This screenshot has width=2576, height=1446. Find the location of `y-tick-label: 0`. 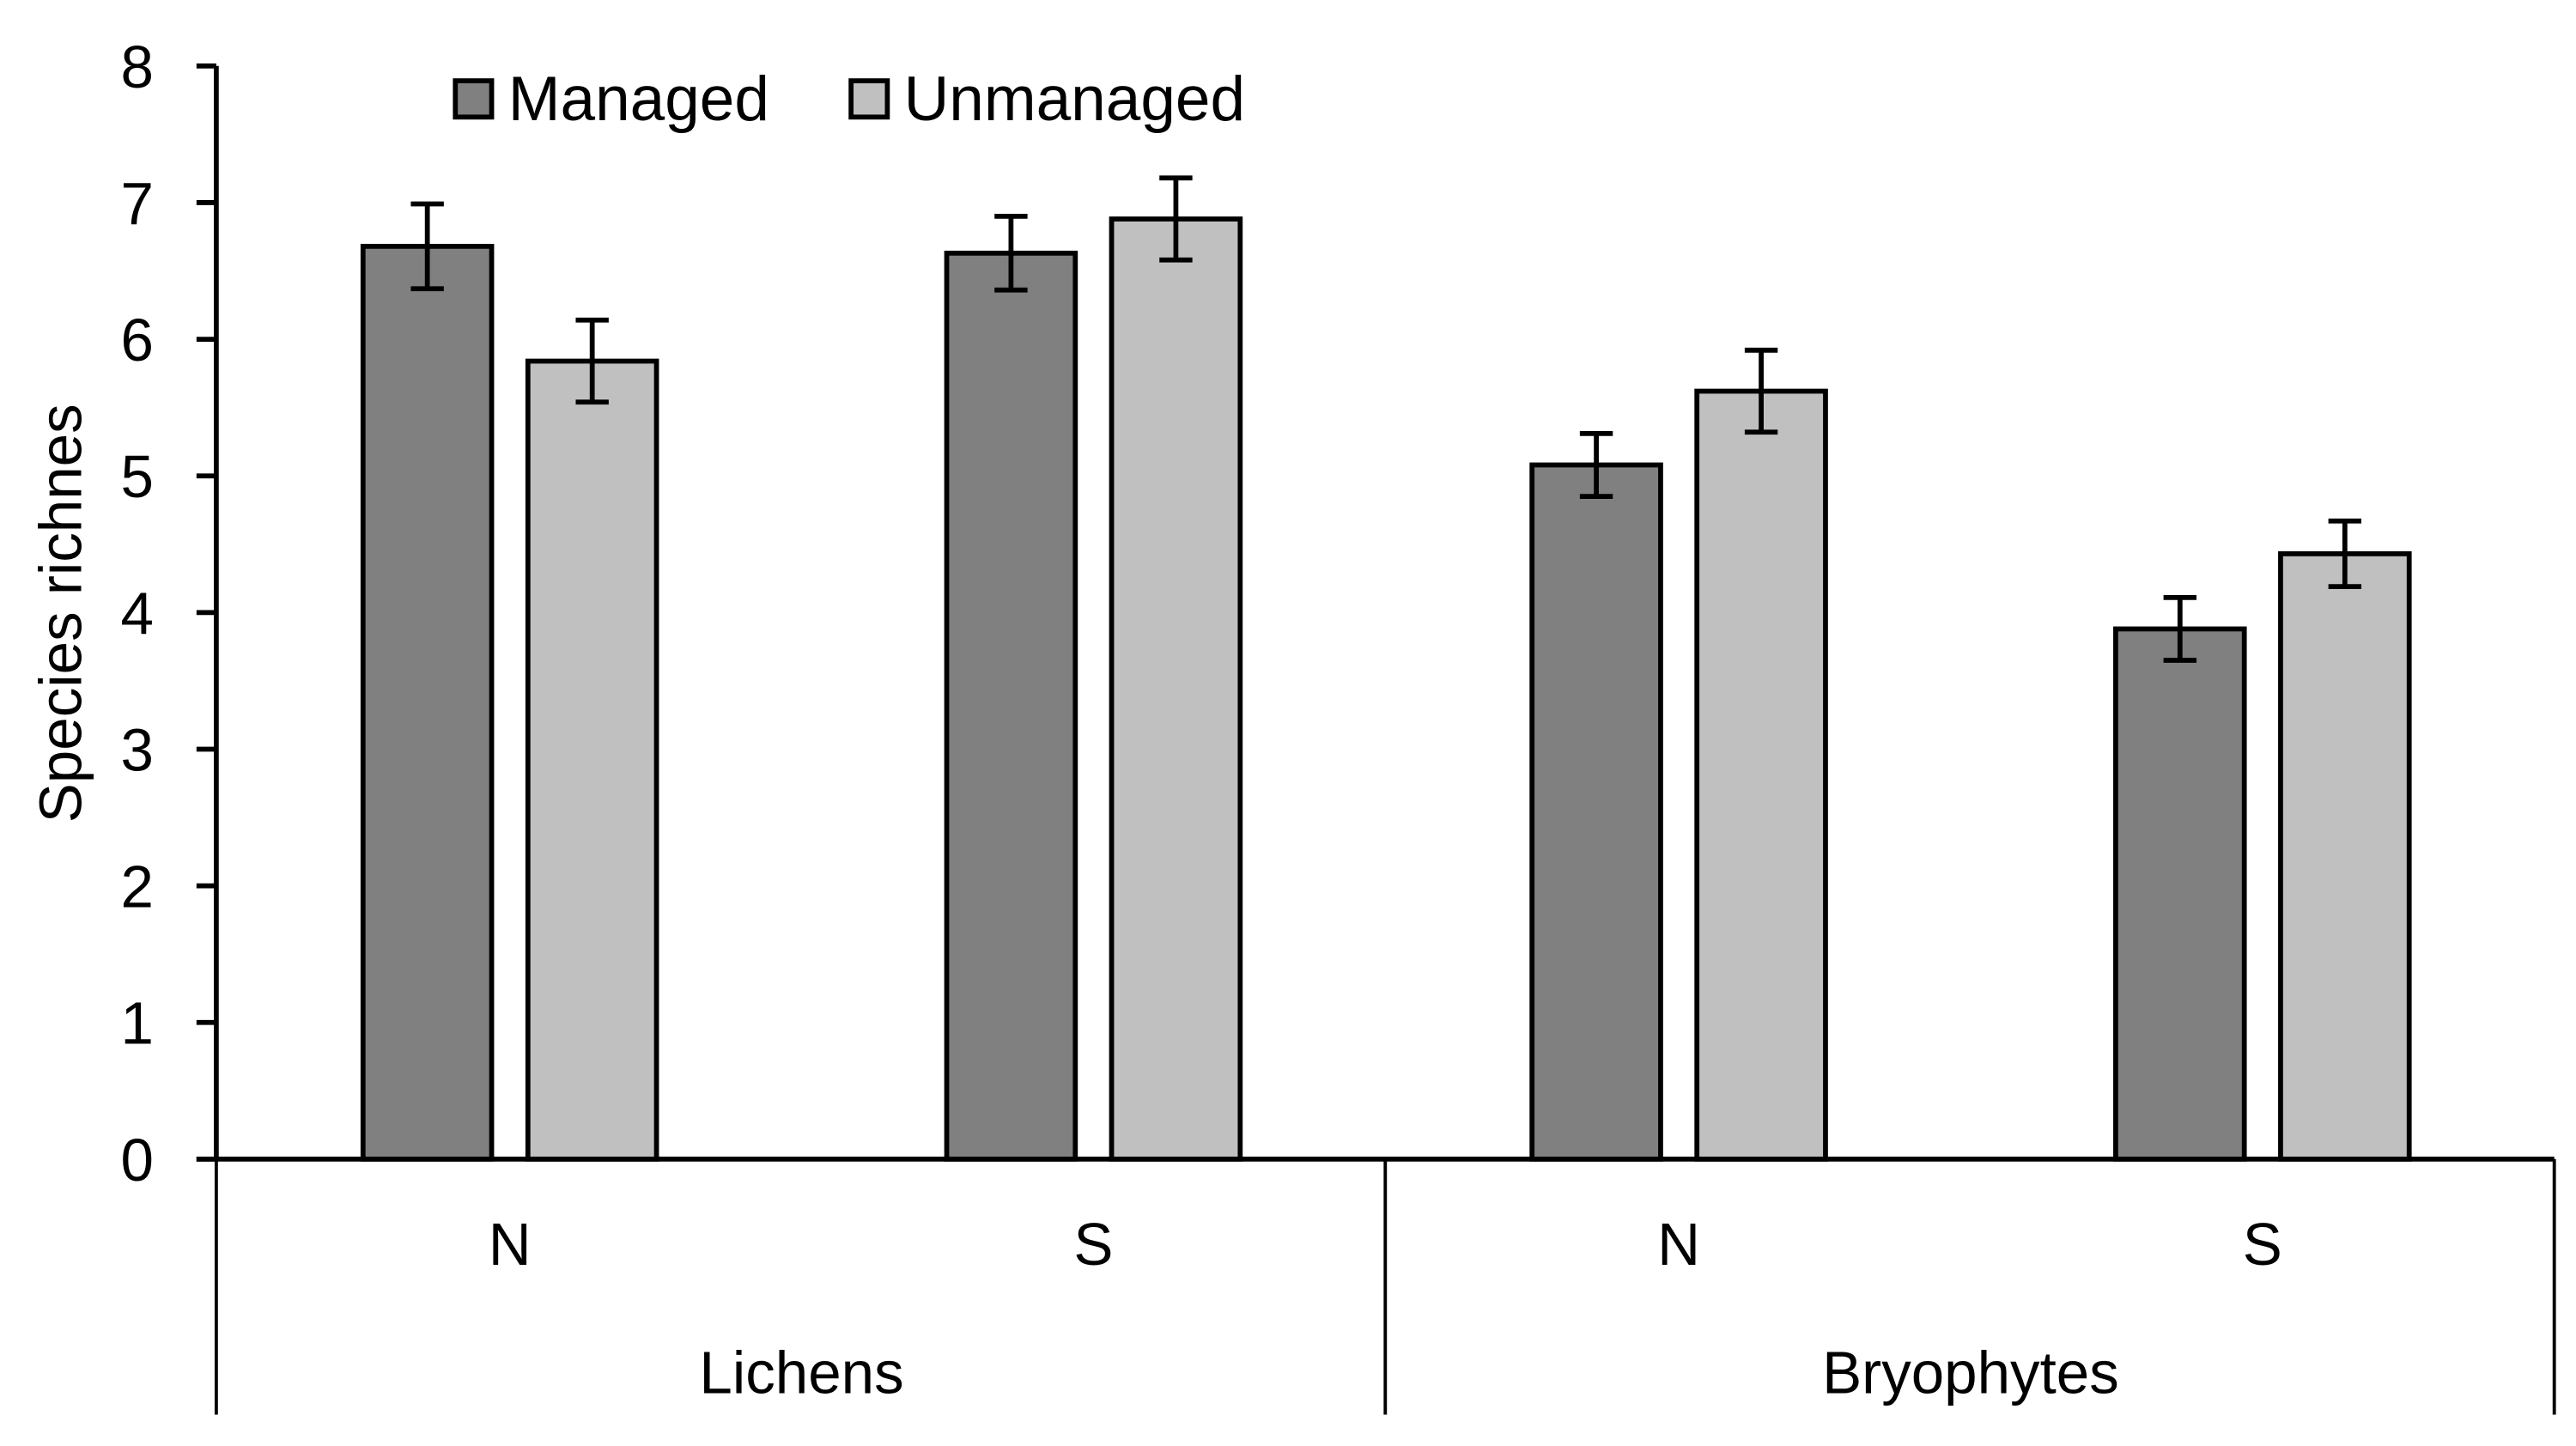

y-tick-label: 0 is located at coordinates (137, 1160).